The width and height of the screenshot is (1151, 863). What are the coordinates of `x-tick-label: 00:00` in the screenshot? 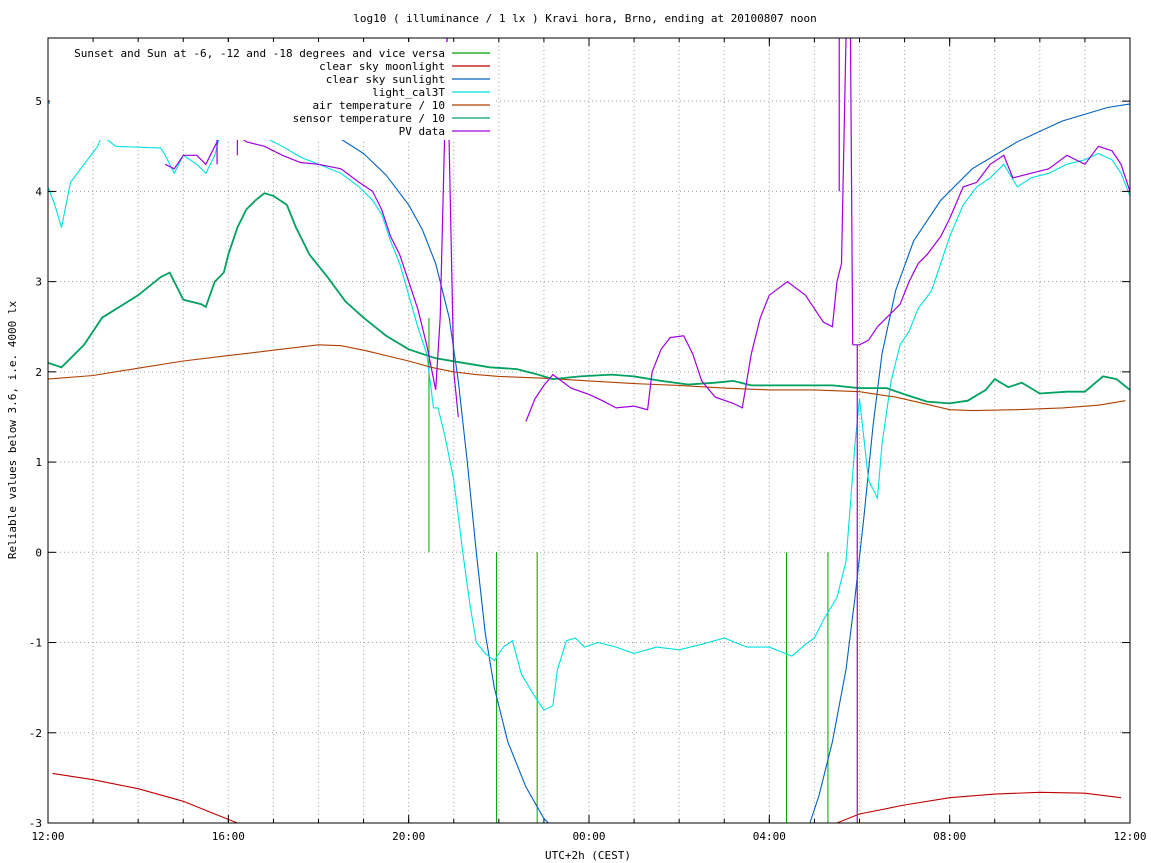 It's located at (588, 836).